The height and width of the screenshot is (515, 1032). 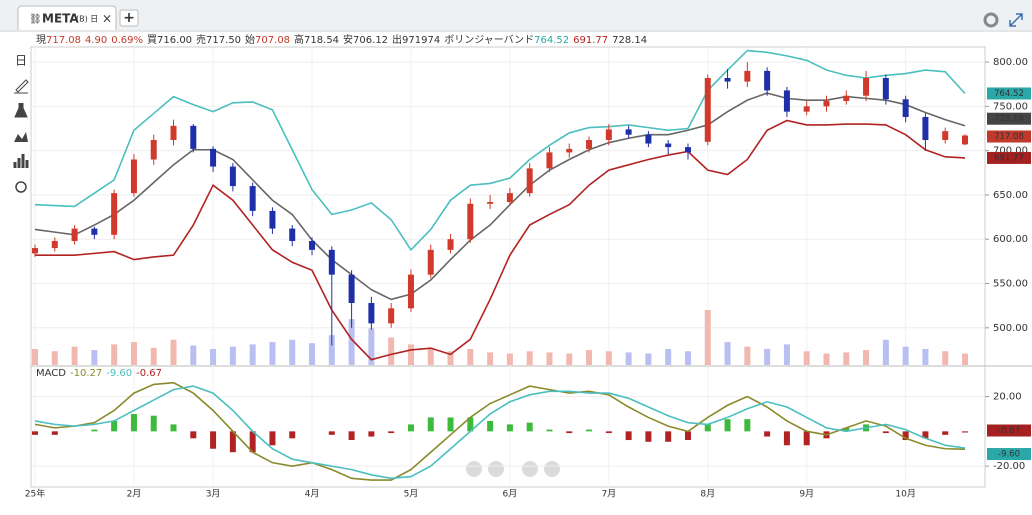 I want to click on refresh-tool, so click(x=21, y=187).